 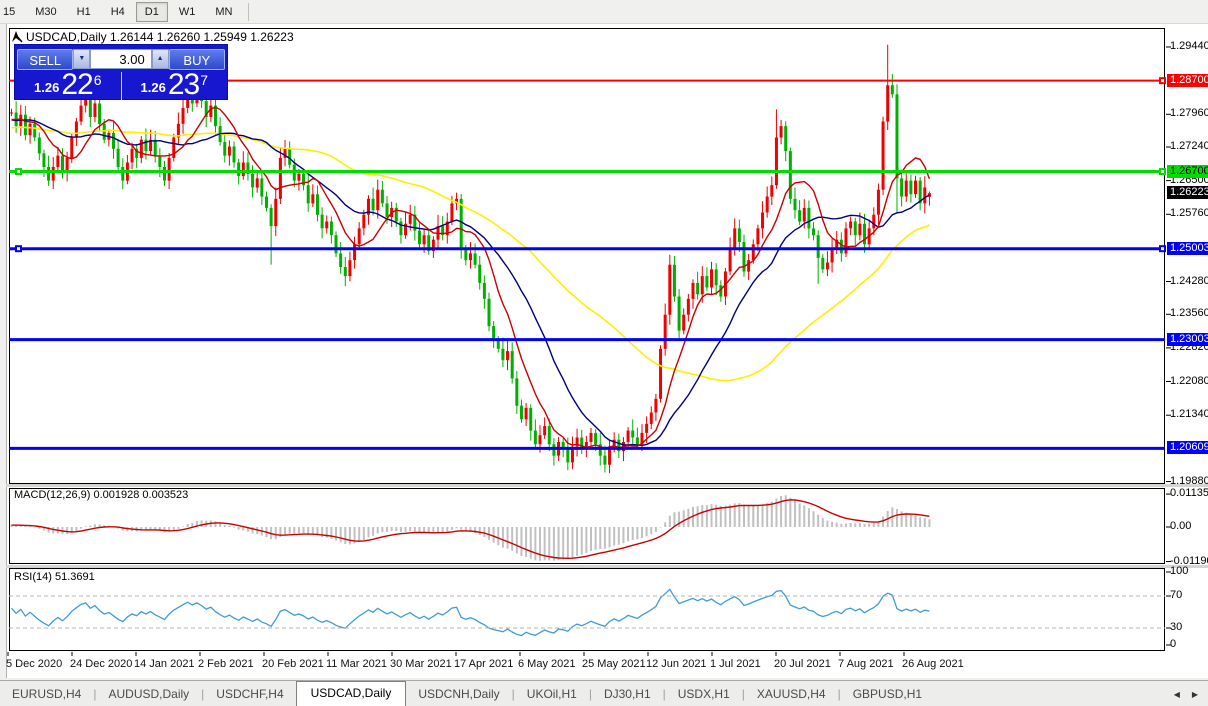 I want to click on timeframe-button-h4: H4, so click(x=117, y=11).